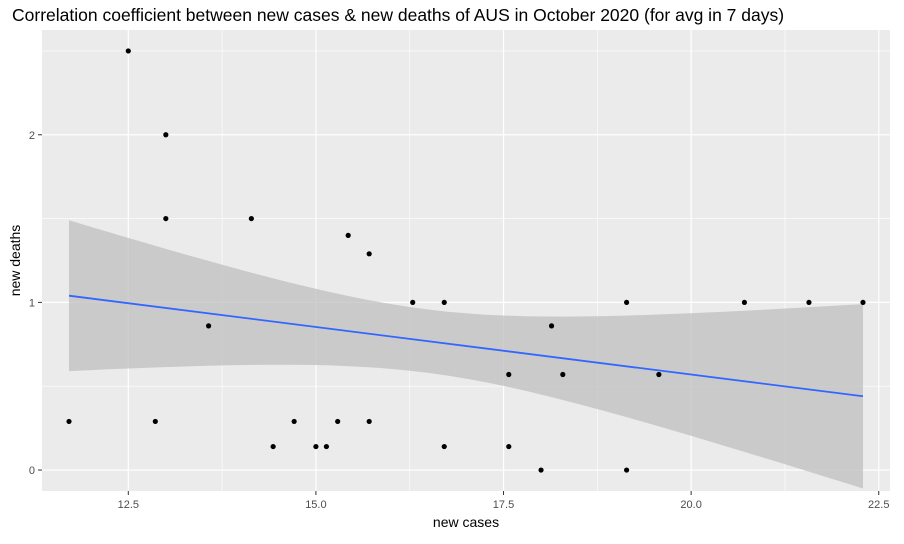 The height and width of the screenshot is (544, 904). What do you see at coordinates (466, 522) in the screenshot?
I see `x-axis-title: new cases` at bounding box center [466, 522].